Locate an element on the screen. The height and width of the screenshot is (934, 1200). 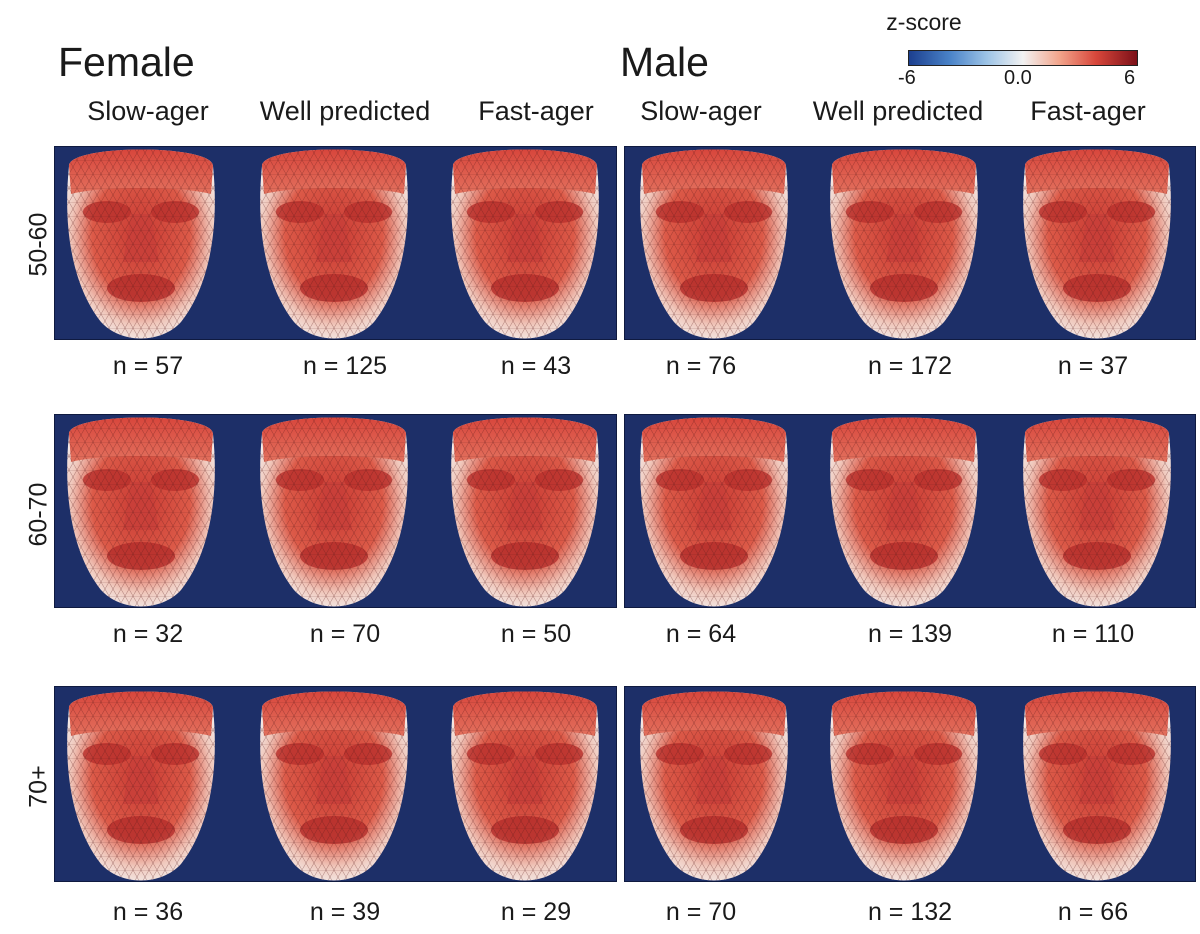
count-label: n = 37 is located at coordinates (1093, 366).